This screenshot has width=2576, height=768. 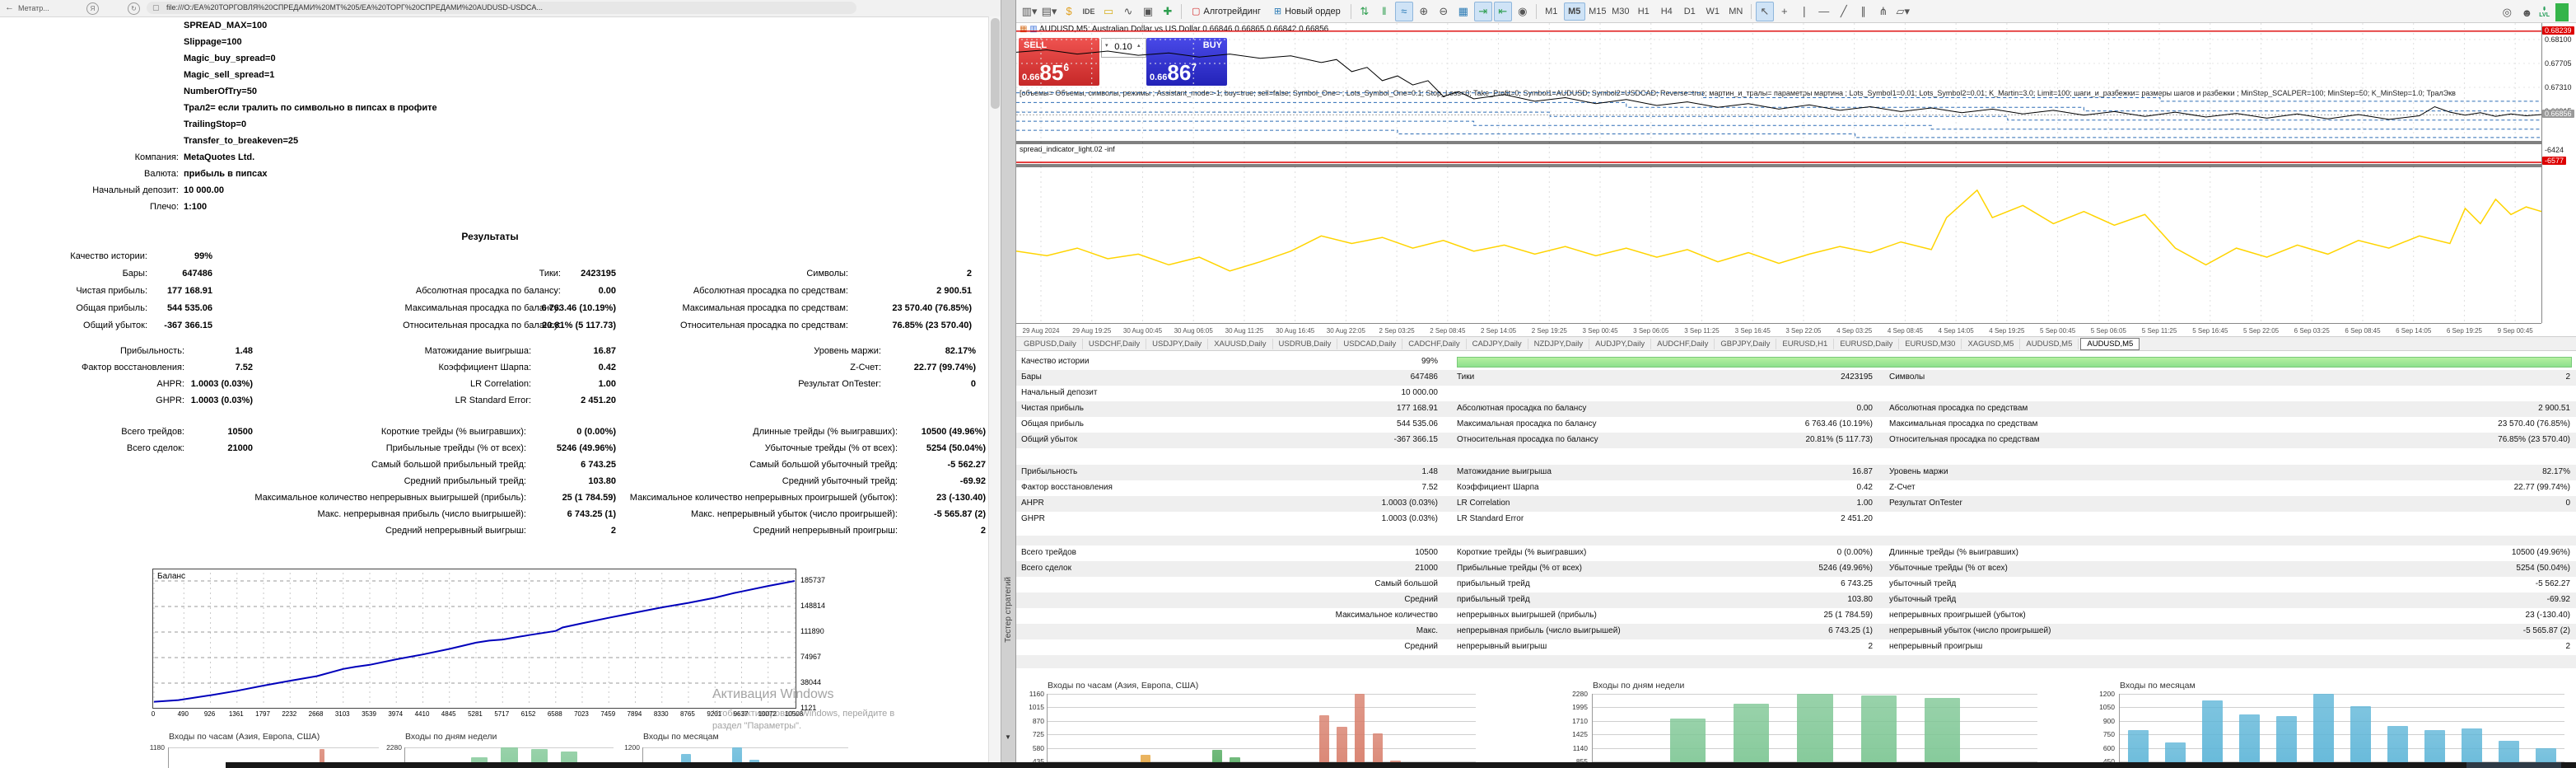 I want to click on calendar-icon: ✚, so click(x=1168, y=10).